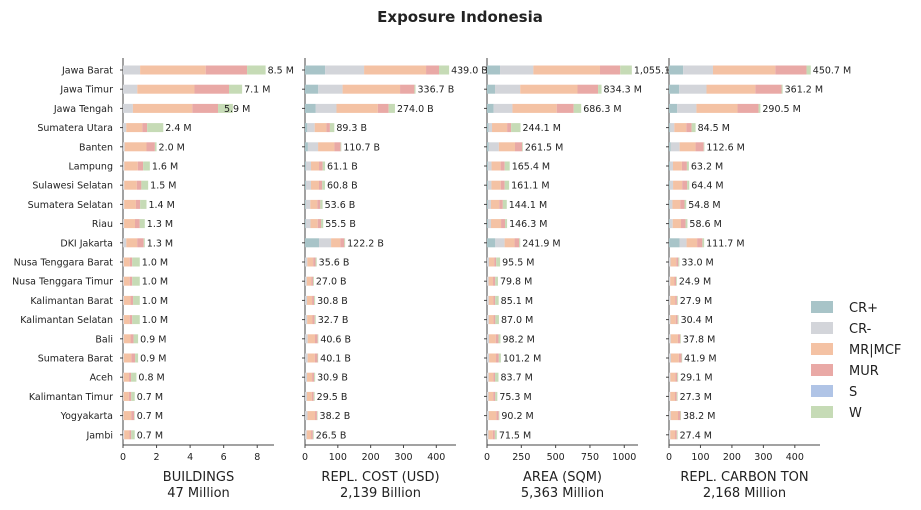 Image resolution: width=921 pixels, height=510 pixels. What do you see at coordinates (436, 457) in the screenshot?
I see `x-tick-label: 400` at bounding box center [436, 457].